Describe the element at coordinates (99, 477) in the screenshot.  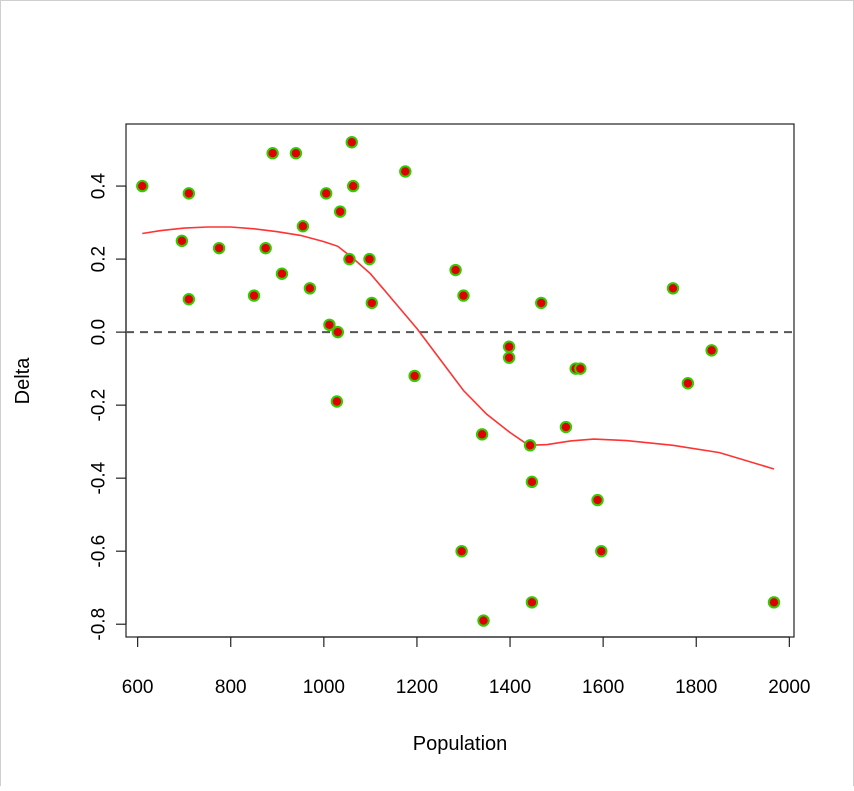
I see `y-tick-label: -0.4` at that location.